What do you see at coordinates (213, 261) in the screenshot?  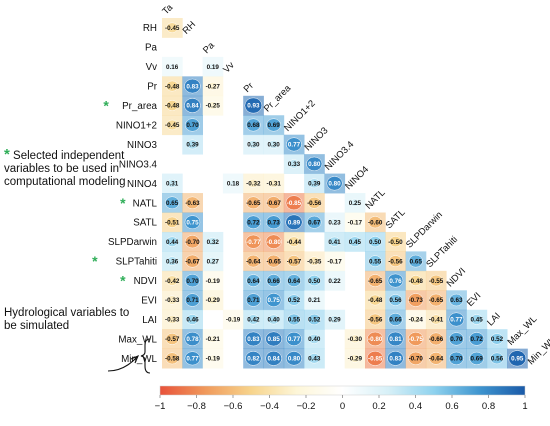 I see `cell-value-label: 0.27` at bounding box center [213, 261].